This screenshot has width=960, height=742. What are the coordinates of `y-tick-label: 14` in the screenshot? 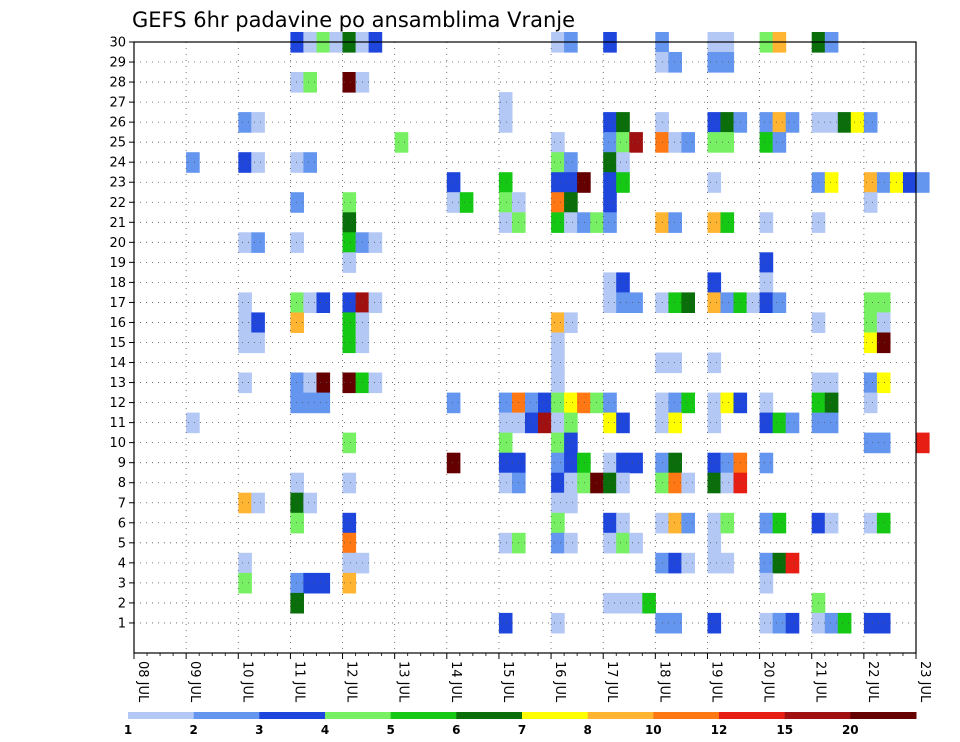 It's located at (117, 363).